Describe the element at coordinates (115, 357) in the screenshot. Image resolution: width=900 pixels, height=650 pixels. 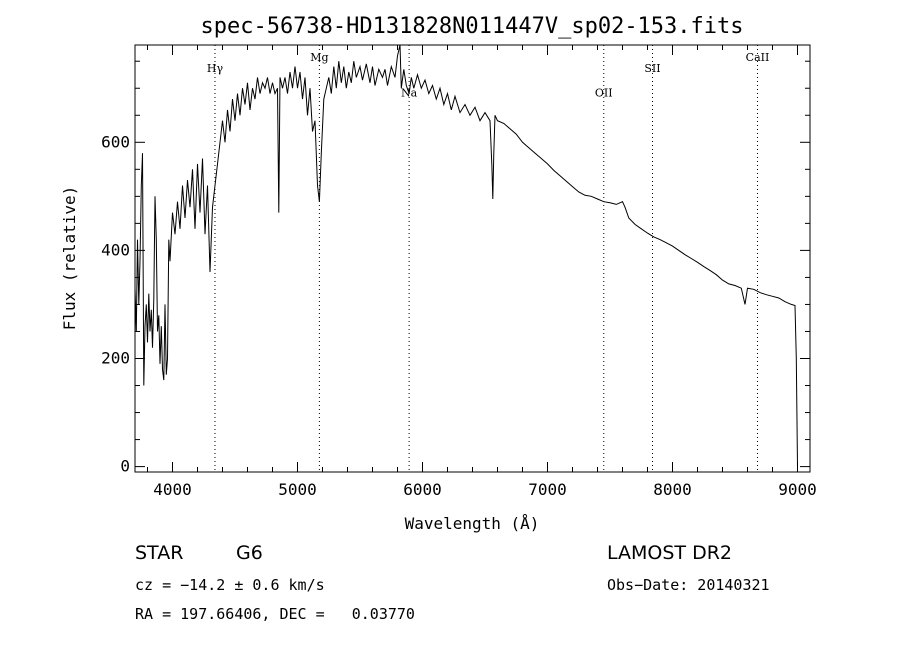
I see `y-tick-label: 200` at that location.